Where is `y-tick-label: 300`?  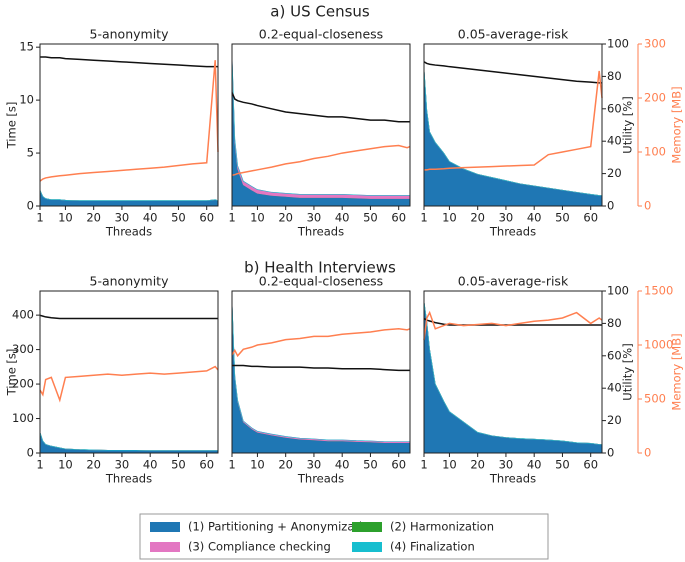 y-tick-label: 300 is located at coordinates (23, 349).